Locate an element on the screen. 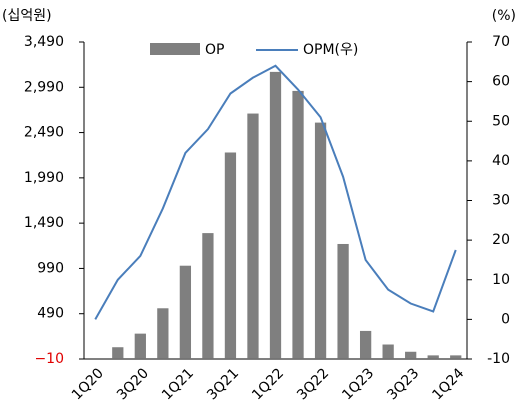 This screenshot has width=520, height=412. y-tick-label: 1,490 is located at coordinates (44, 223).